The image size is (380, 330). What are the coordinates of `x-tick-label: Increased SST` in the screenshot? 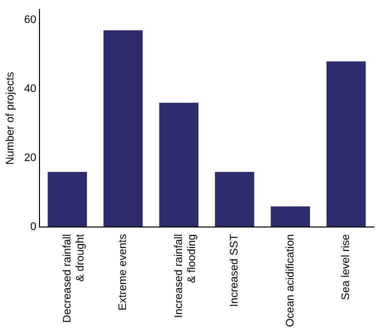 It's located at (234, 270).